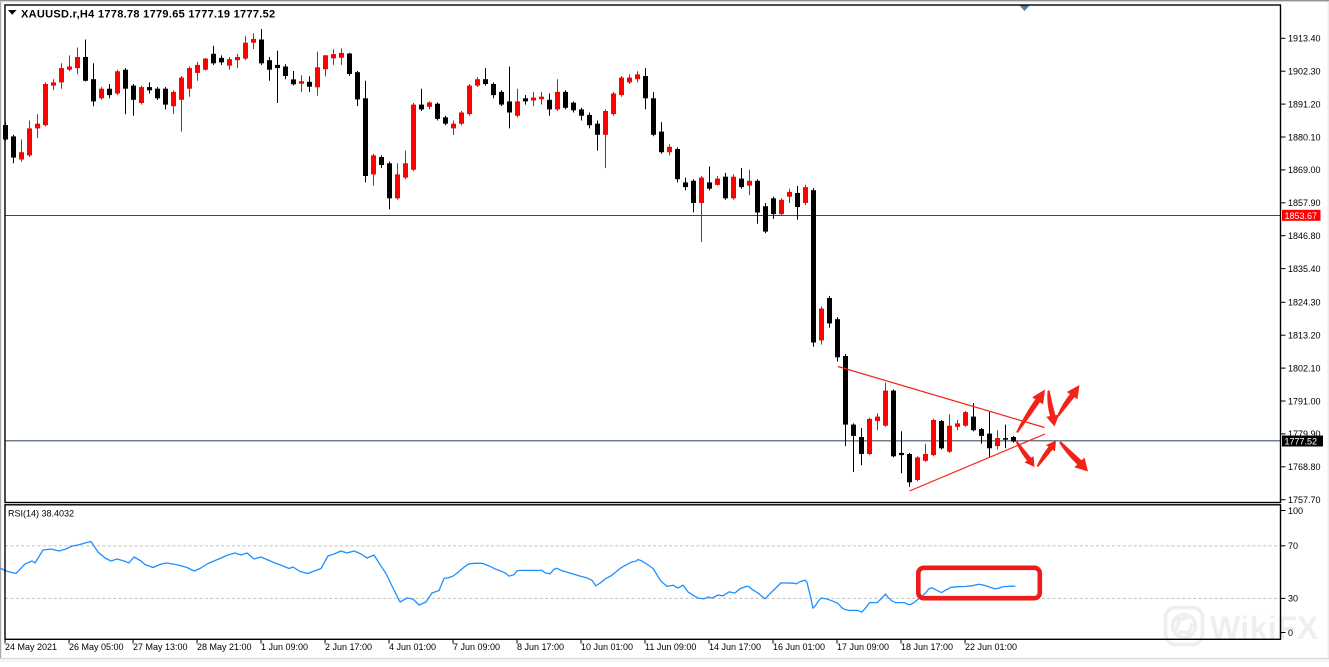  What do you see at coordinates (1304, 170) in the screenshot?
I see `svg-text: 1869.00` at bounding box center [1304, 170].